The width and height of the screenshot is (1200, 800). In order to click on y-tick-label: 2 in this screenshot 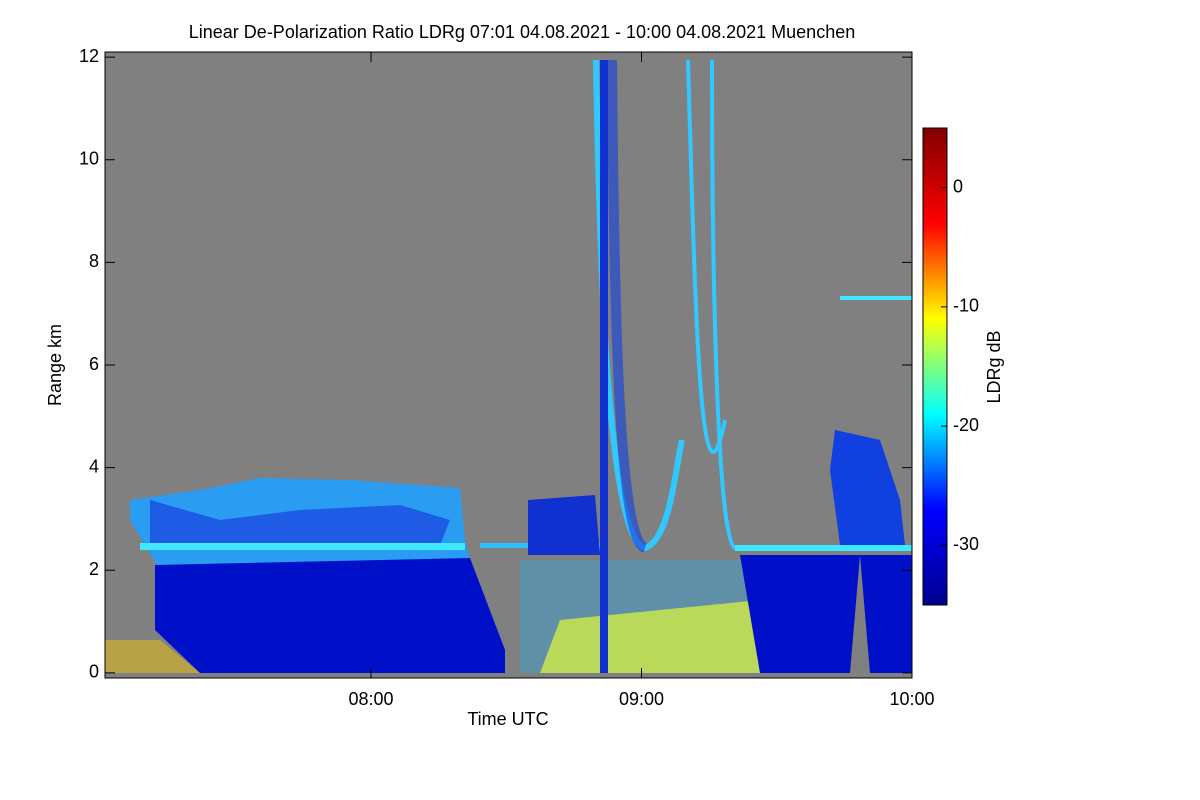, I will do `click(94, 569)`.